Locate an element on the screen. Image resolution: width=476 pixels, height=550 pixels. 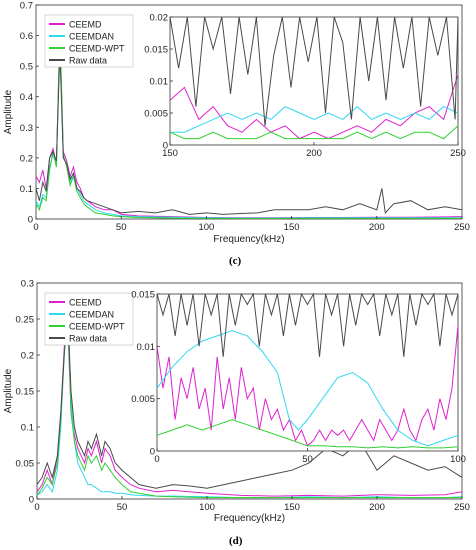
y-tick-label: 0.05 is located at coordinates (25, 464).